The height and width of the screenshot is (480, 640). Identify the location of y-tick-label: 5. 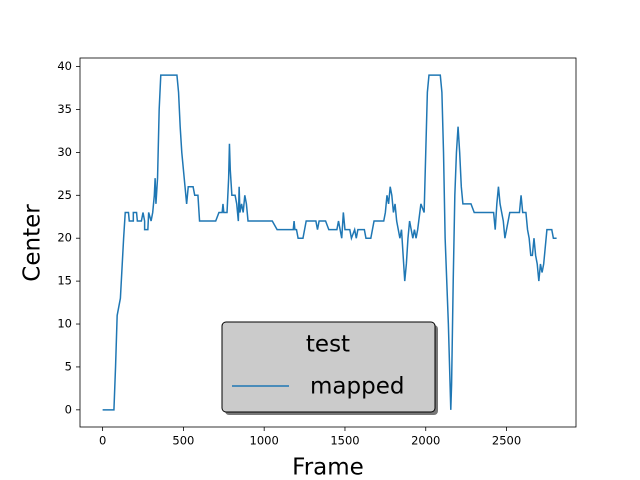
(68, 366).